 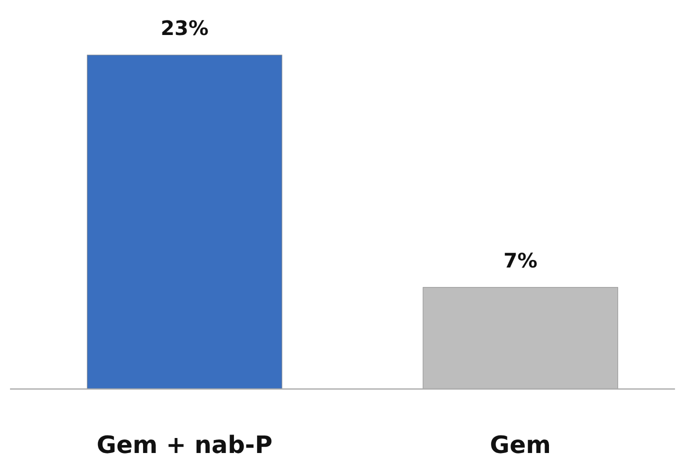 I want to click on x-tick-label: Gem, so click(x=520, y=445).